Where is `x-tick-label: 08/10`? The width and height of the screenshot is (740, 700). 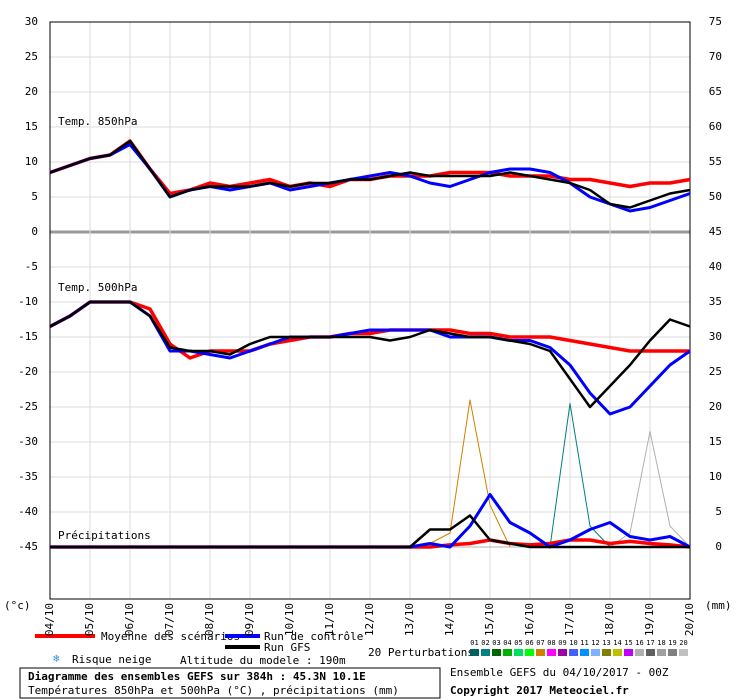 x-tick-label: 08/10 is located at coordinates (209, 619).